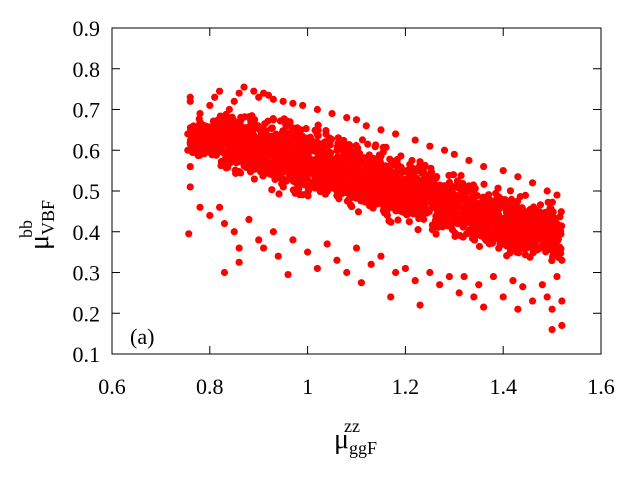  What do you see at coordinates (307, 386) in the screenshot?
I see `x-tick-label: 1` at bounding box center [307, 386].